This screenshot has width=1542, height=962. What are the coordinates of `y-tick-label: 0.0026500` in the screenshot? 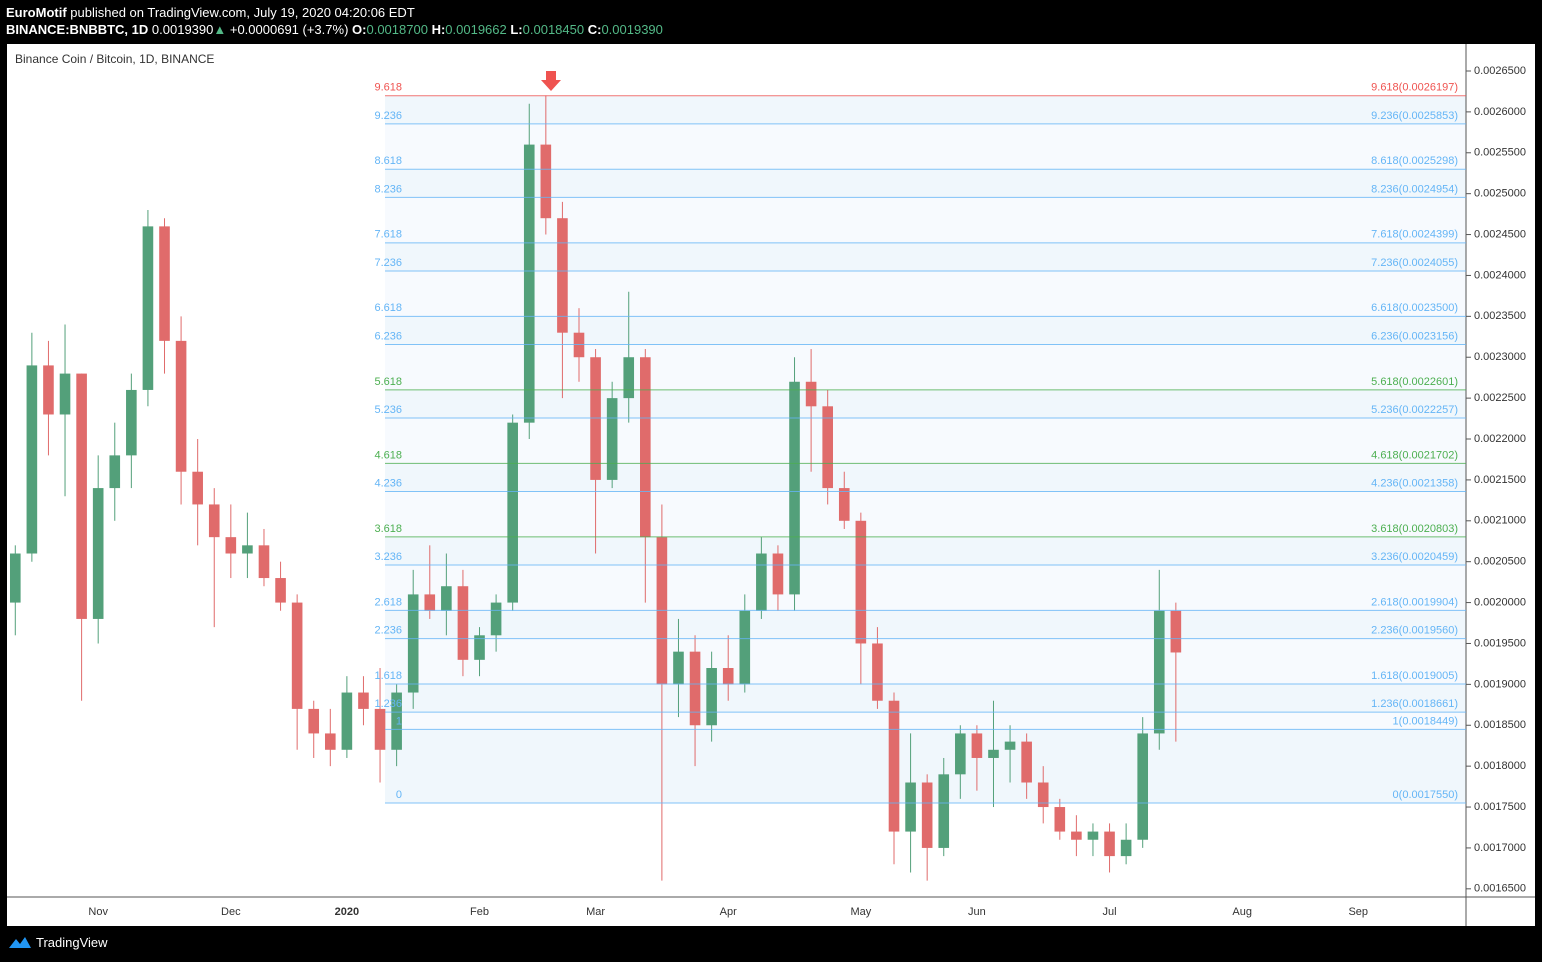 It's located at (1500, 71).